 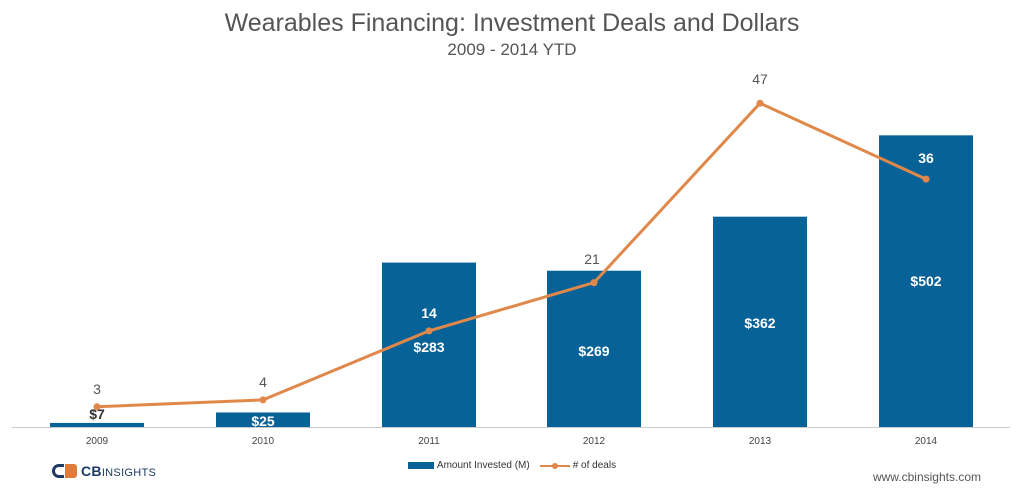 I want to click on bar-value-label-2014: $502, so click(x=925, y=281).